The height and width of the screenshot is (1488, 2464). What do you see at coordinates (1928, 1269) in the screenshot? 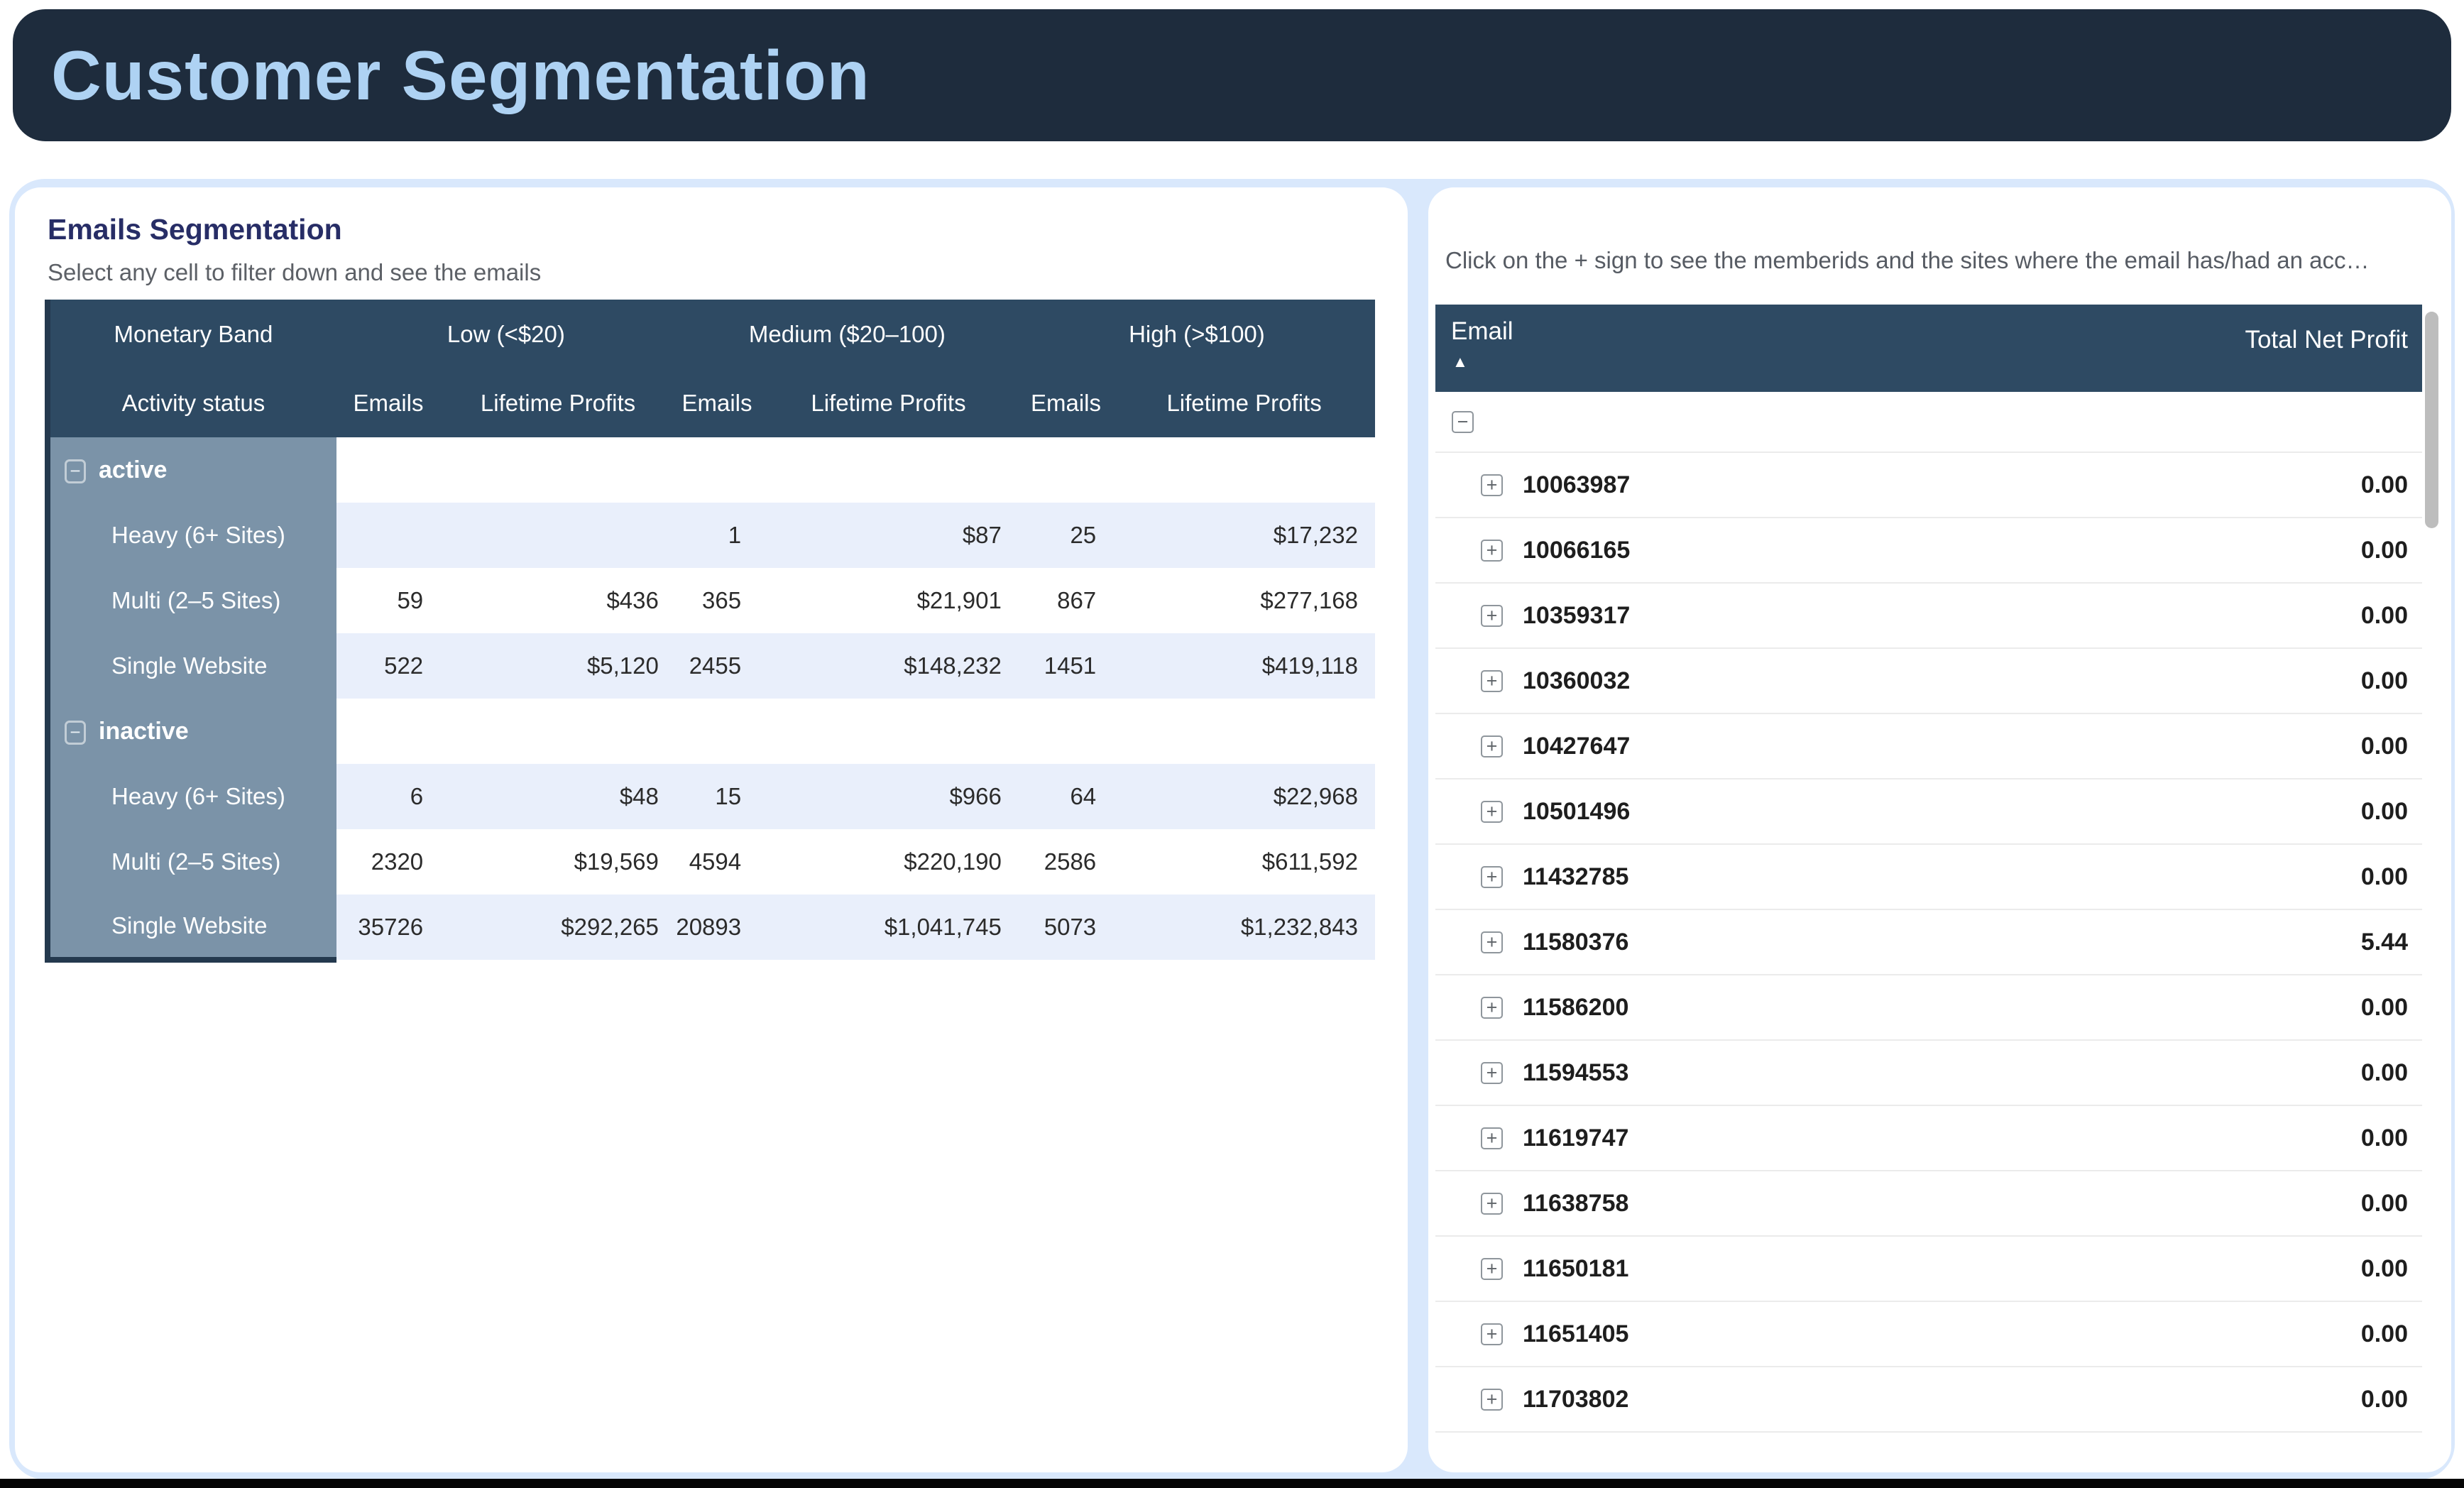
I see `table-row: + 11650181 0.00` at bounding box center [1928, 1269].